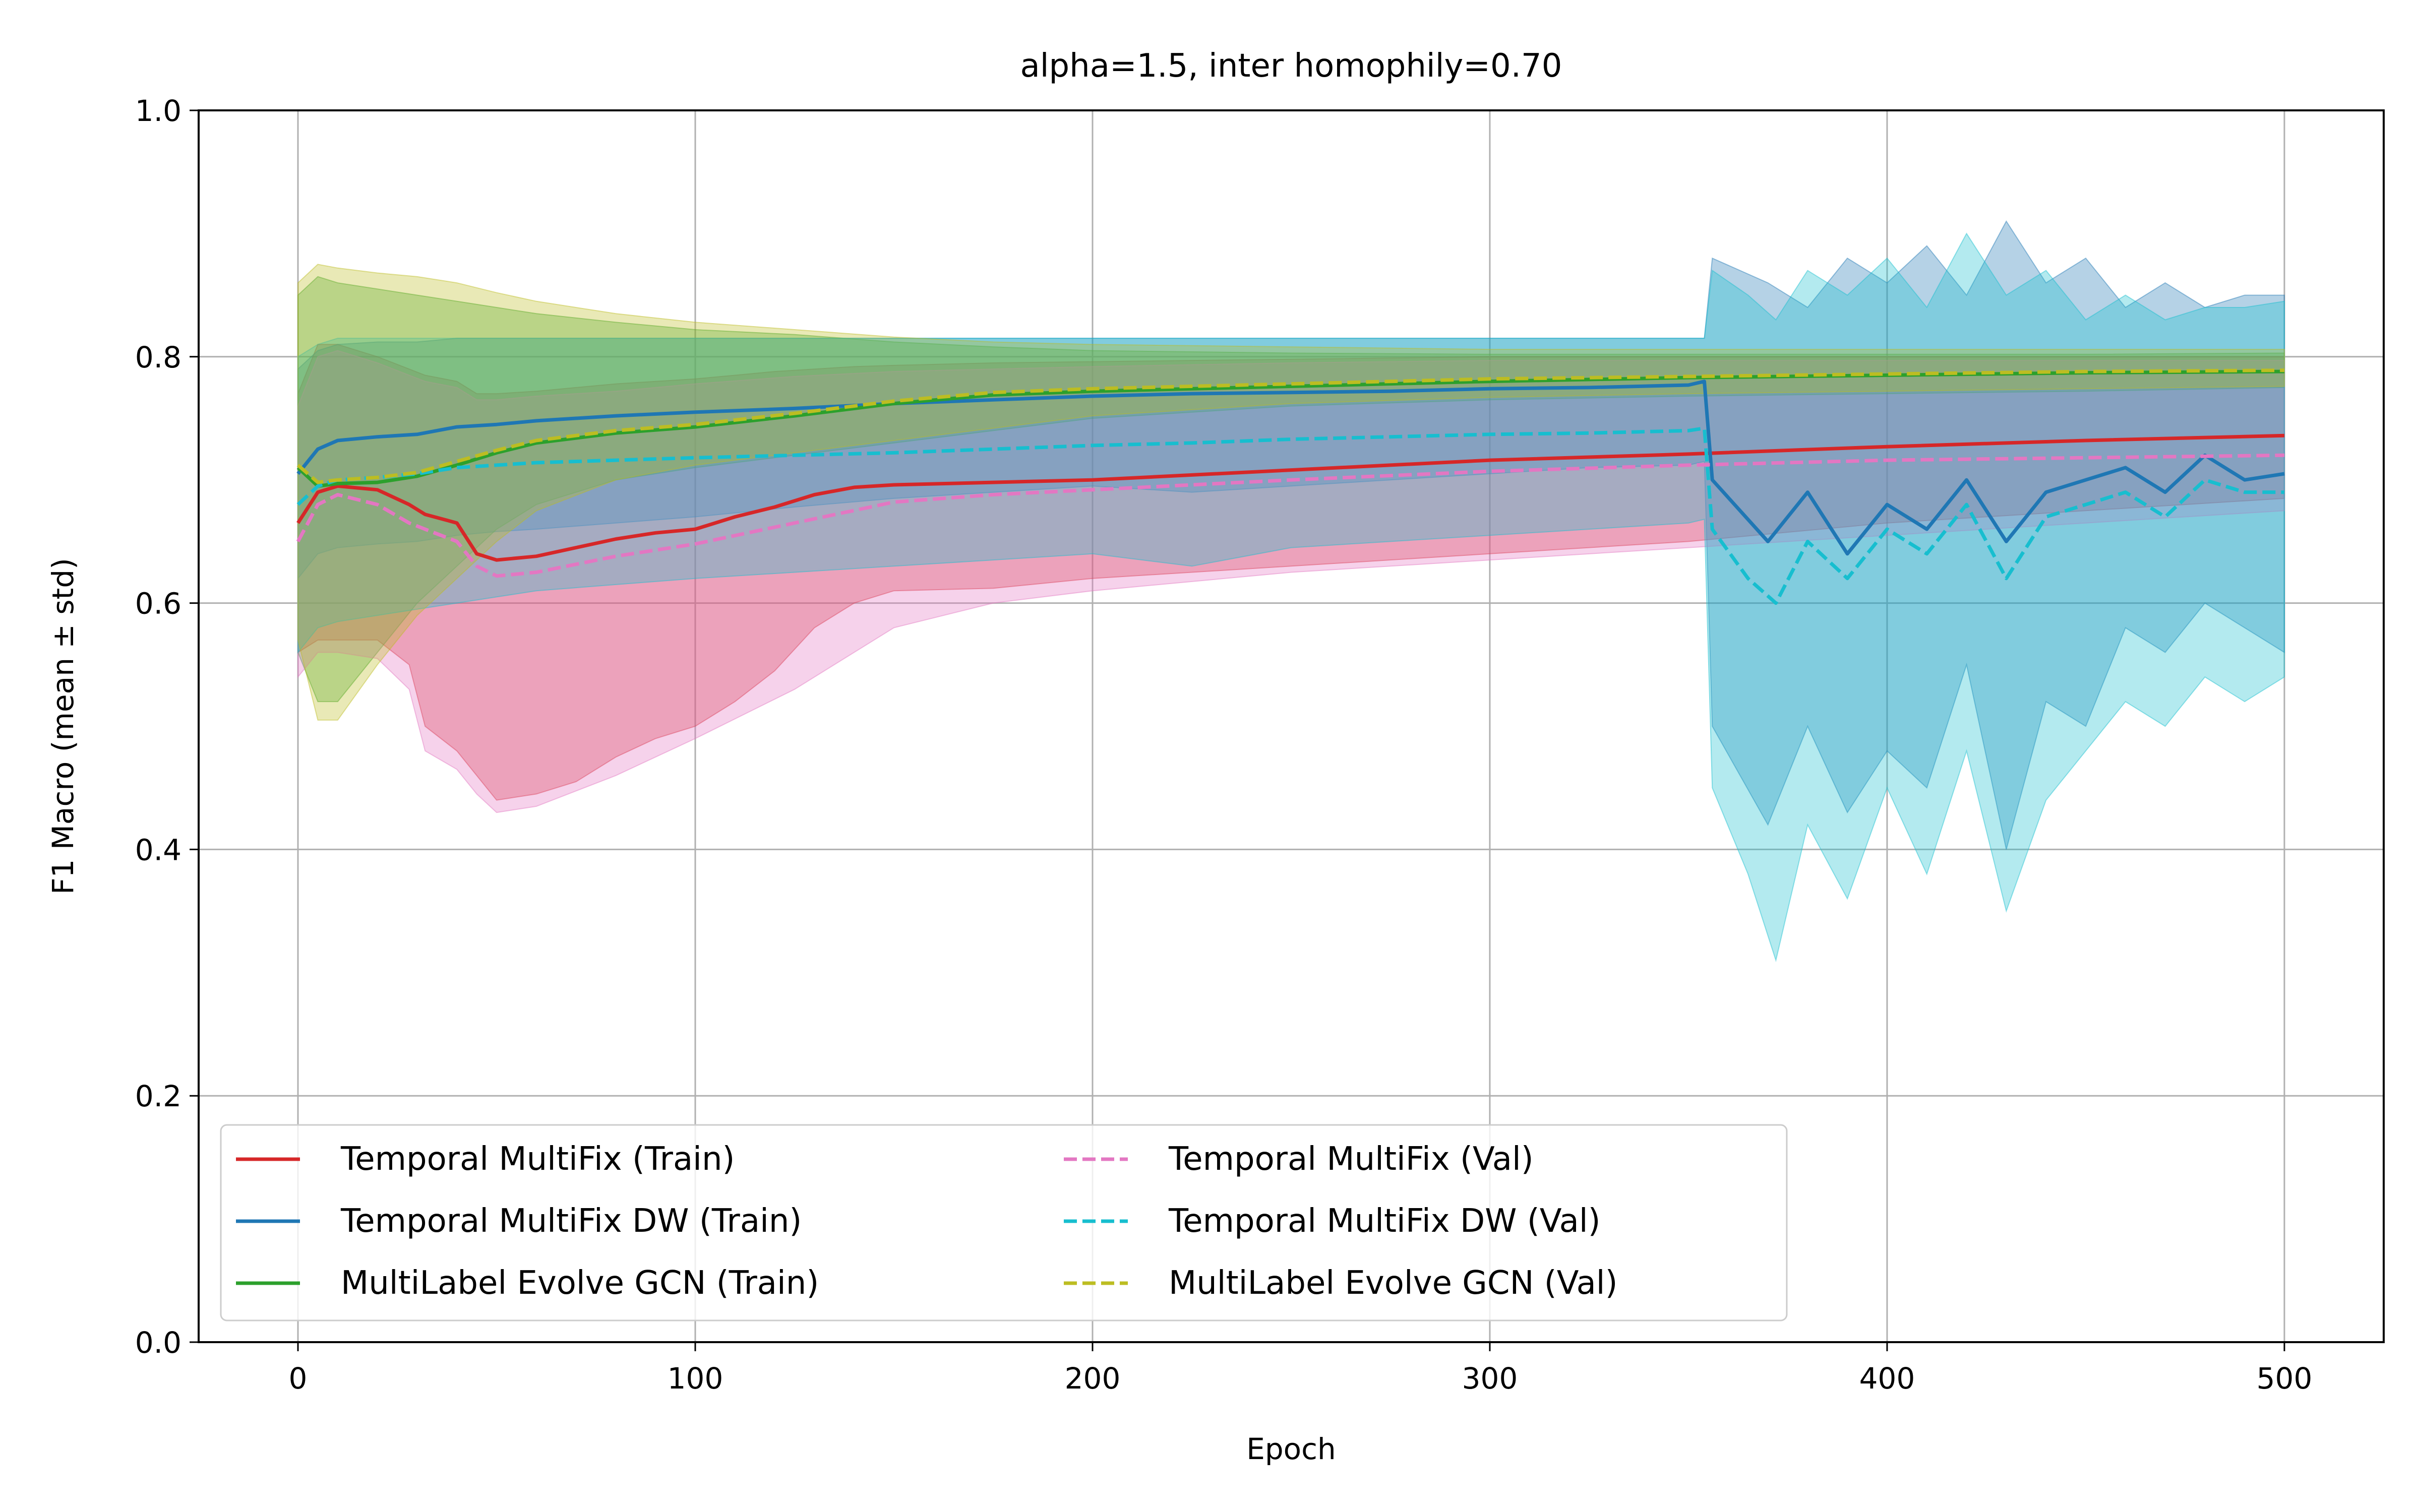  I want to click on x-axis-label: Epoch, so click(1291, 1449).